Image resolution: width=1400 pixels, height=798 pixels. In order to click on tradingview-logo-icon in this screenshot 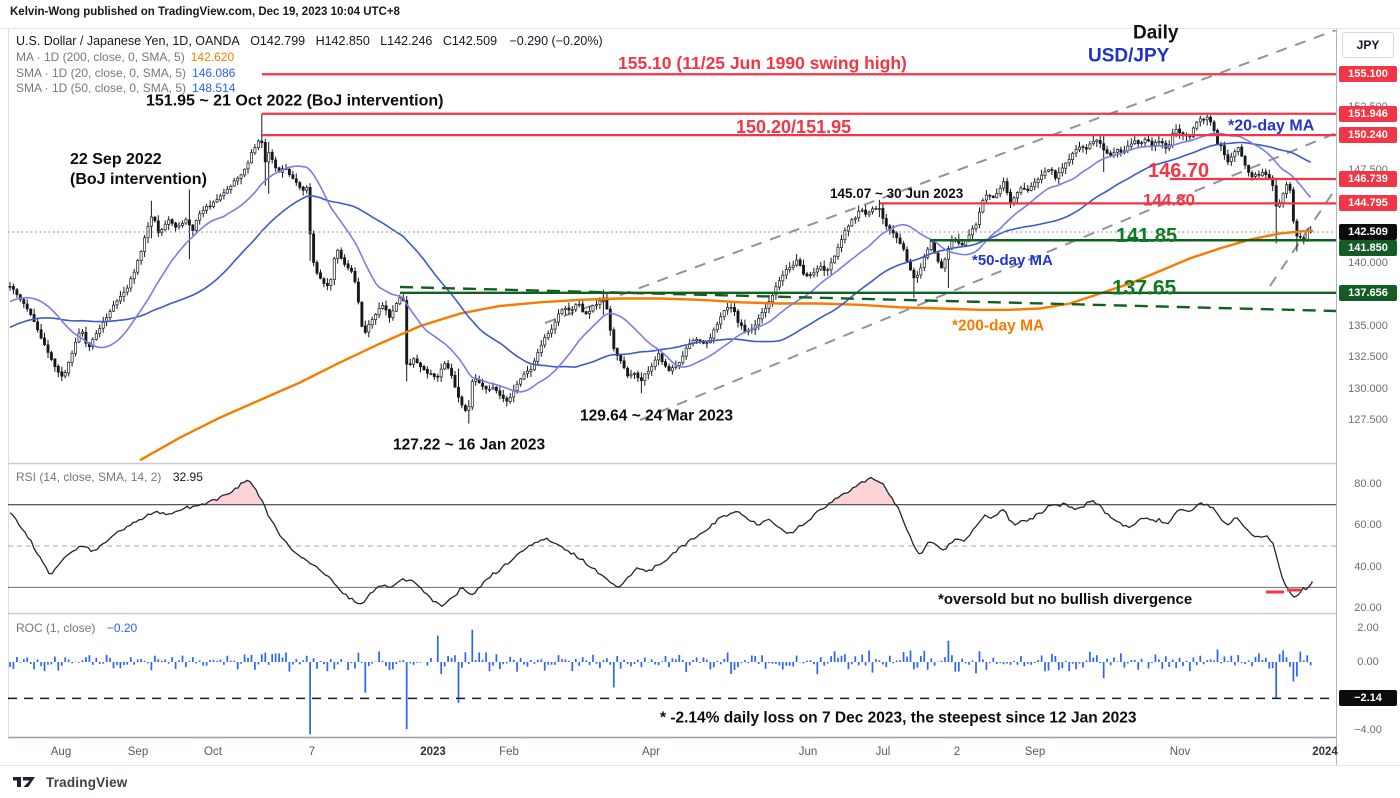, I will do `click(25, 782)`.